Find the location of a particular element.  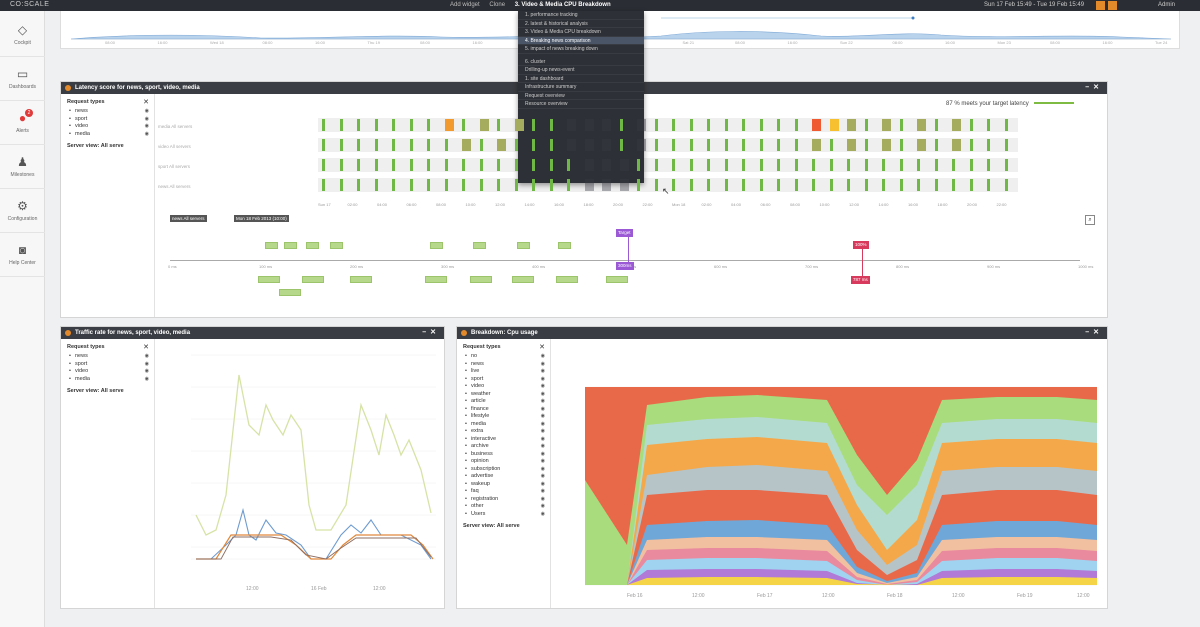

legend-item: article◉ is located at coordinates (506, 402).